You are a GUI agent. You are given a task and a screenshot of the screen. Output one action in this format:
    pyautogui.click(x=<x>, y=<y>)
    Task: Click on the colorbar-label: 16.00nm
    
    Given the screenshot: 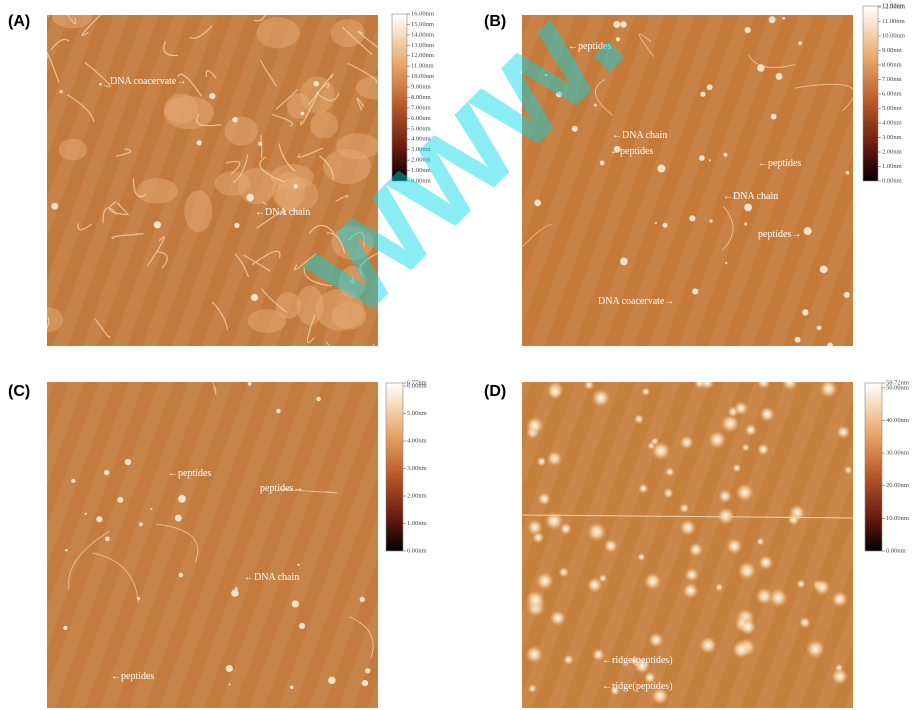 What is the action you would take?
    pyautogui.click(x=422, y=13)
    